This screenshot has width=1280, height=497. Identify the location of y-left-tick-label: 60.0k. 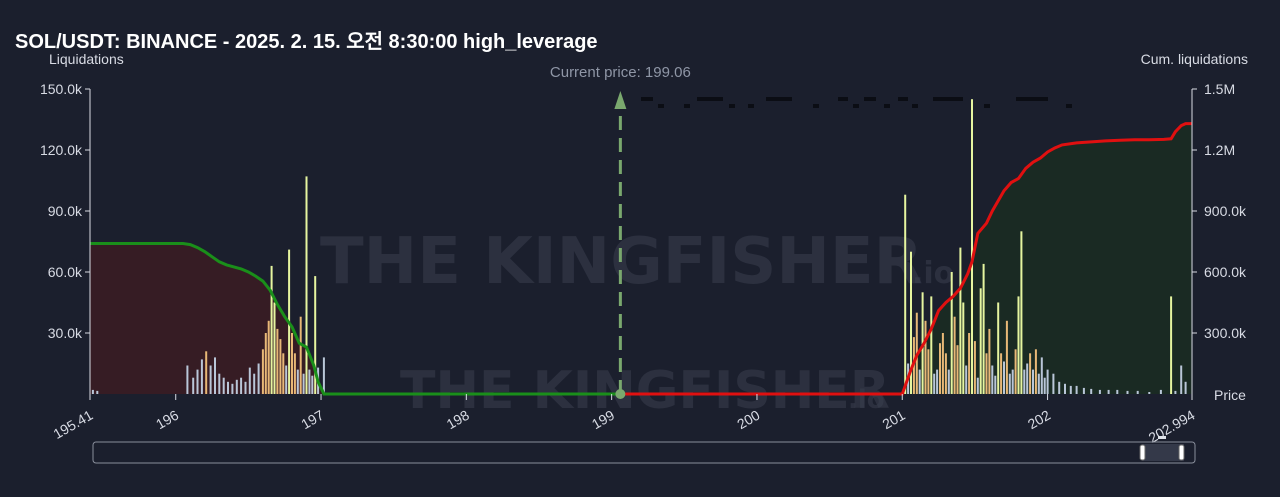
(65, 272).